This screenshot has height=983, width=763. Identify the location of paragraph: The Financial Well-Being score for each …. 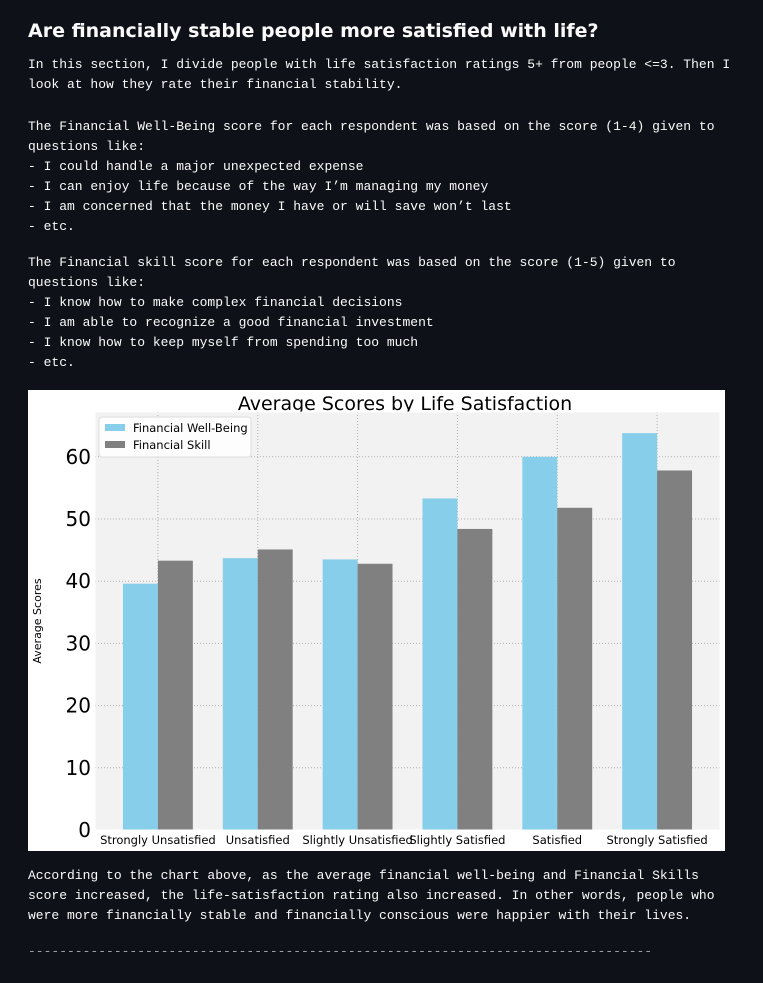
(380, 177).